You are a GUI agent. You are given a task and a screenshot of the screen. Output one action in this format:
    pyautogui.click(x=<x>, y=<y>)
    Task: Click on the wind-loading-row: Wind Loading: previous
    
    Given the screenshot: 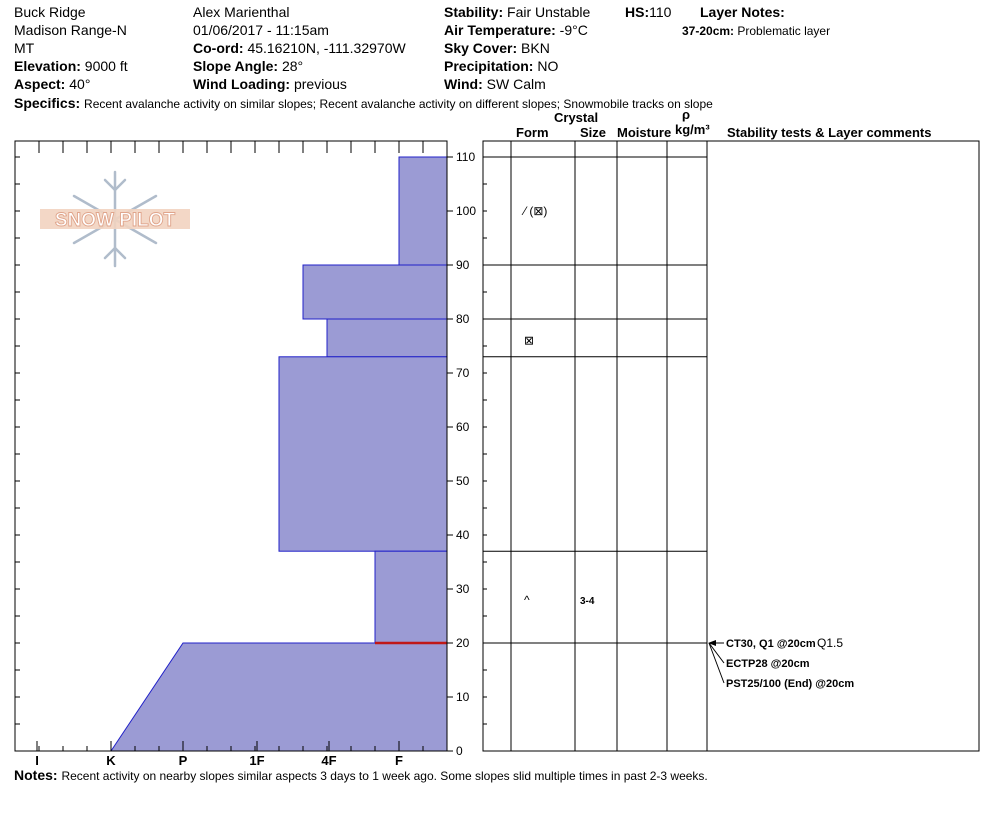 What is the action you would take?
    pyautogui.click(x=270, y=84)
    